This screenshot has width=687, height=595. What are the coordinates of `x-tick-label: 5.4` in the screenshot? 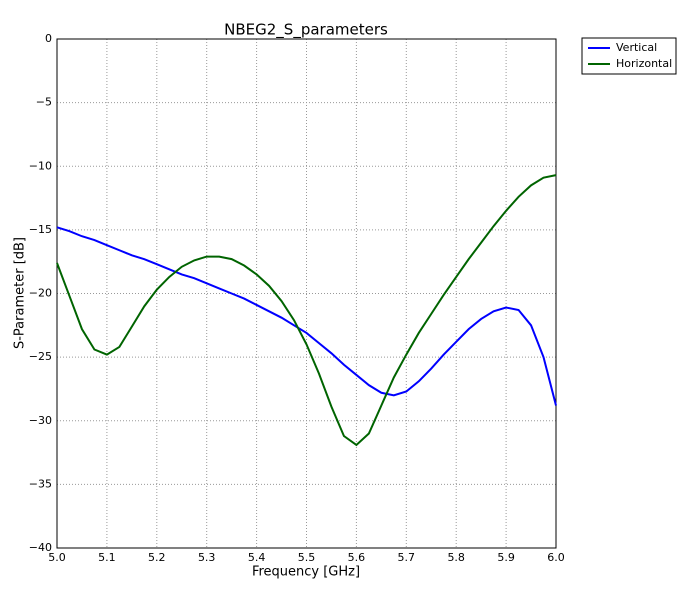 It's located at (257, 557).